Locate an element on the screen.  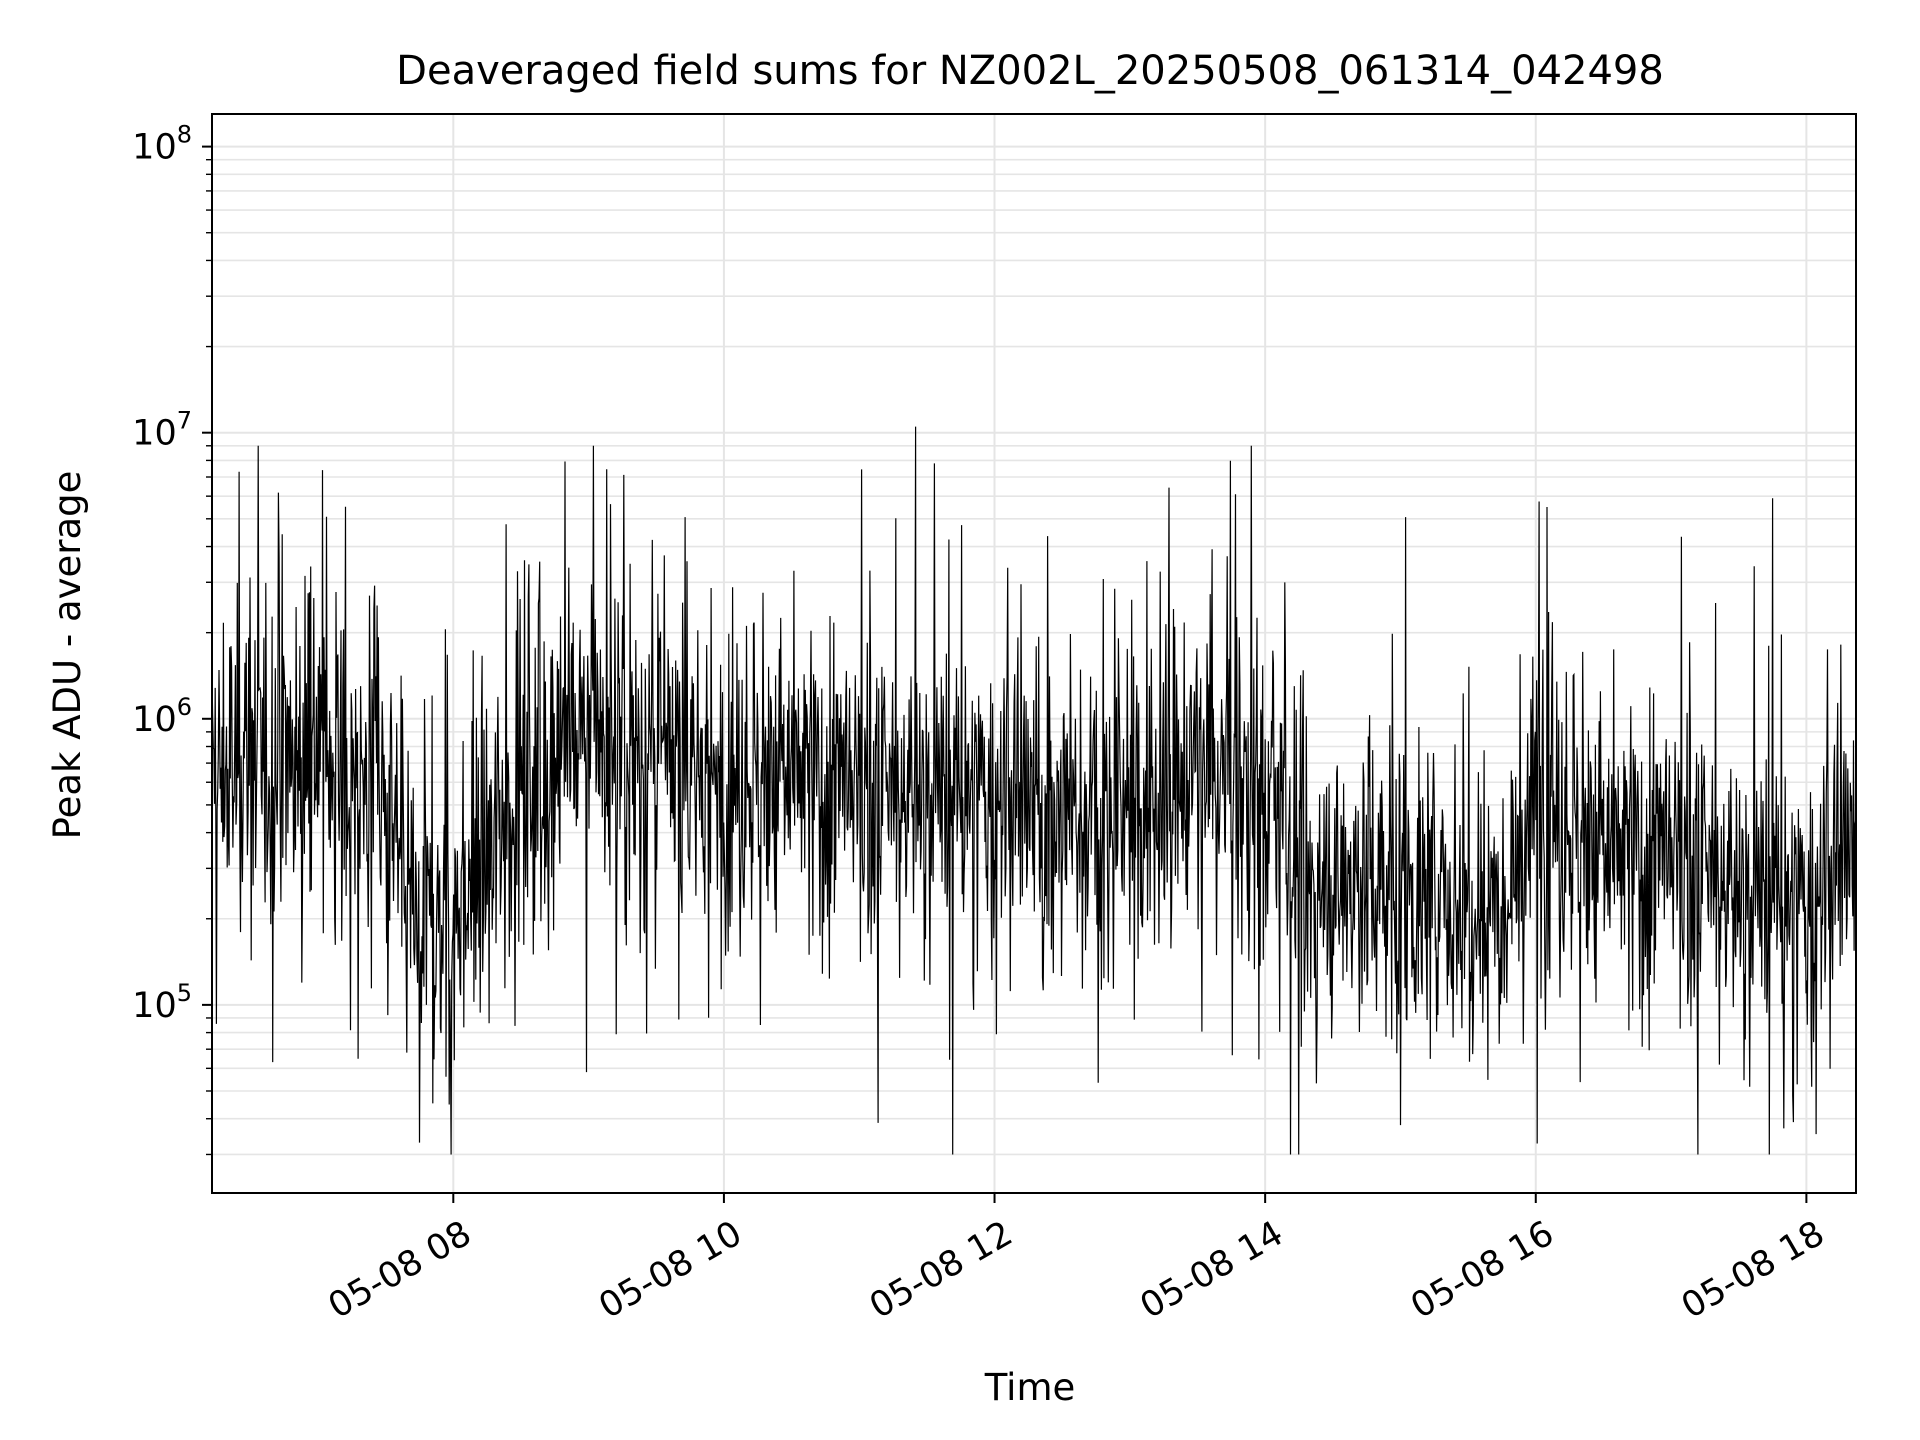
y-tick-label: 10⁷ is located at coordinates (162, 430).